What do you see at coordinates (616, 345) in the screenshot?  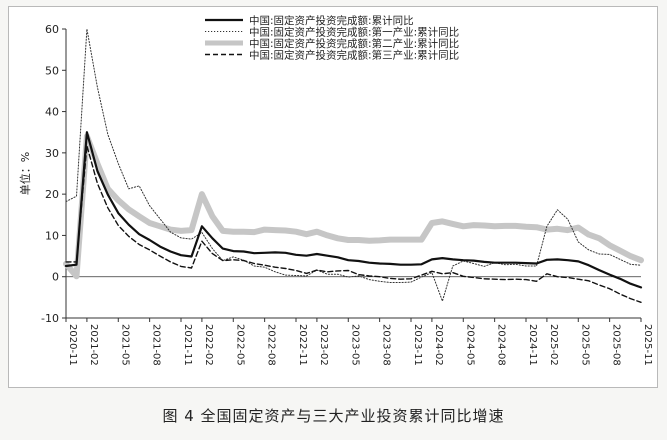 I see `x-tick-label: 2025-08` at bounding box center [616, 345].